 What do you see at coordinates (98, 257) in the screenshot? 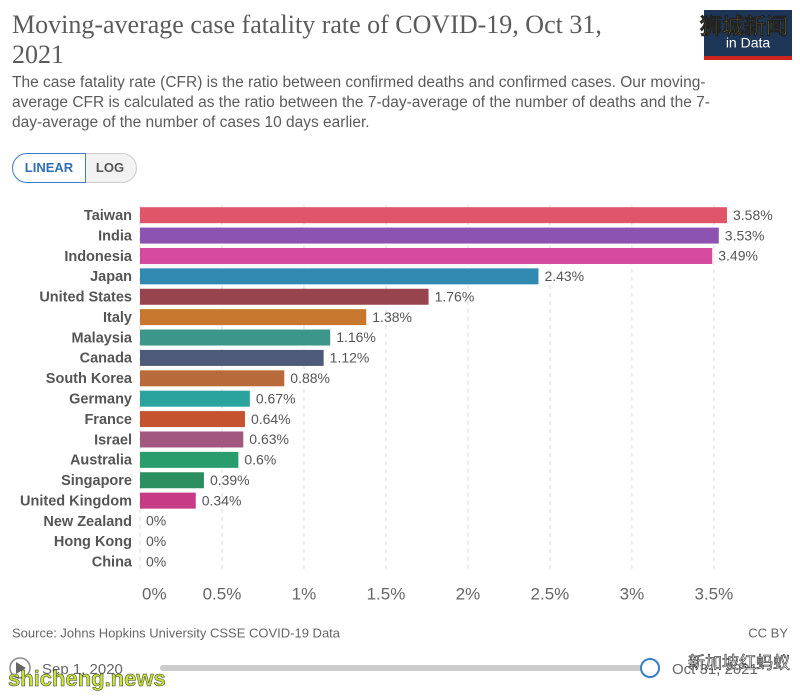
I see `y-tick-label: Indonesia` at bounding box center [98, 257].